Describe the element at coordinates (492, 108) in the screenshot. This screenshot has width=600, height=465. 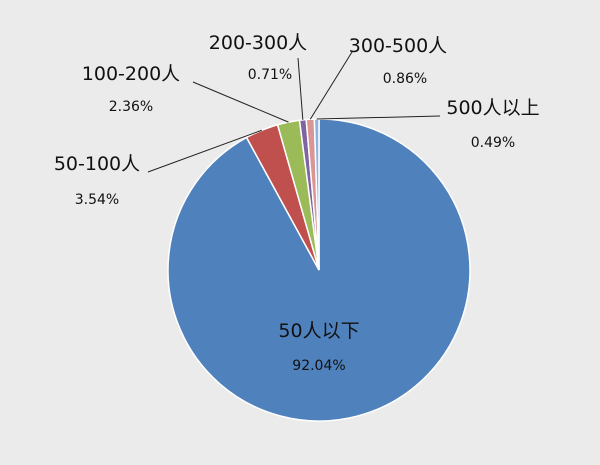
I see `slice-label-5: 500人以上` at that location.